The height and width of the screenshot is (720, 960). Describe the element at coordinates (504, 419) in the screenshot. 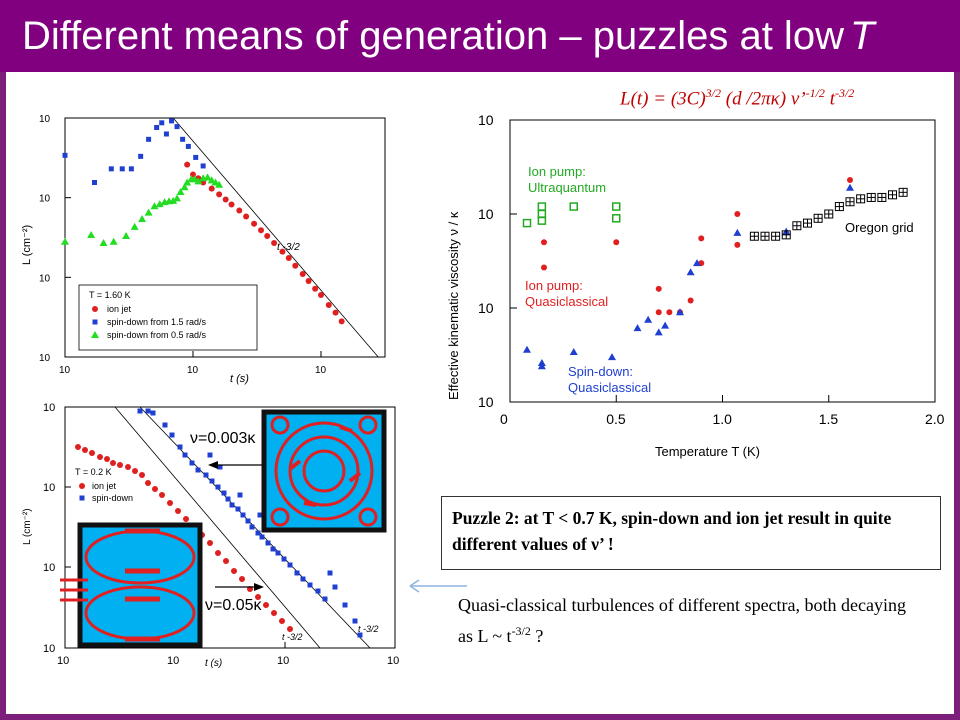

I see `chart3-xtick-label: 0` at that location.